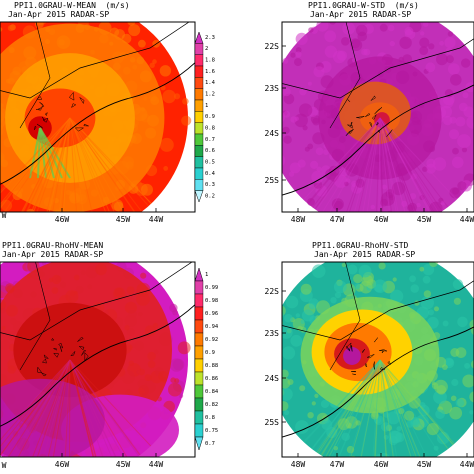 Image resolution: width=474 pixels, height=474 pixels. I want to click on y-tick-label: 25S, so click(272, 180).